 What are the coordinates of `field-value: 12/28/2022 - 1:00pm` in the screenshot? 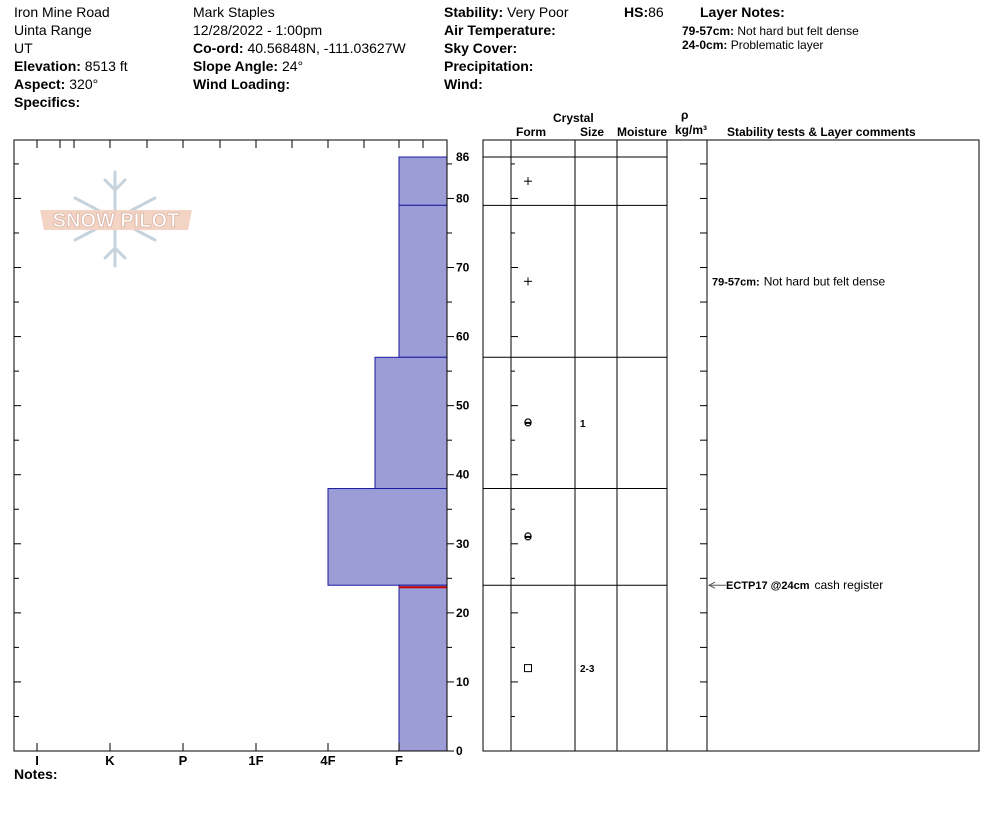 It's located at (258, 30).